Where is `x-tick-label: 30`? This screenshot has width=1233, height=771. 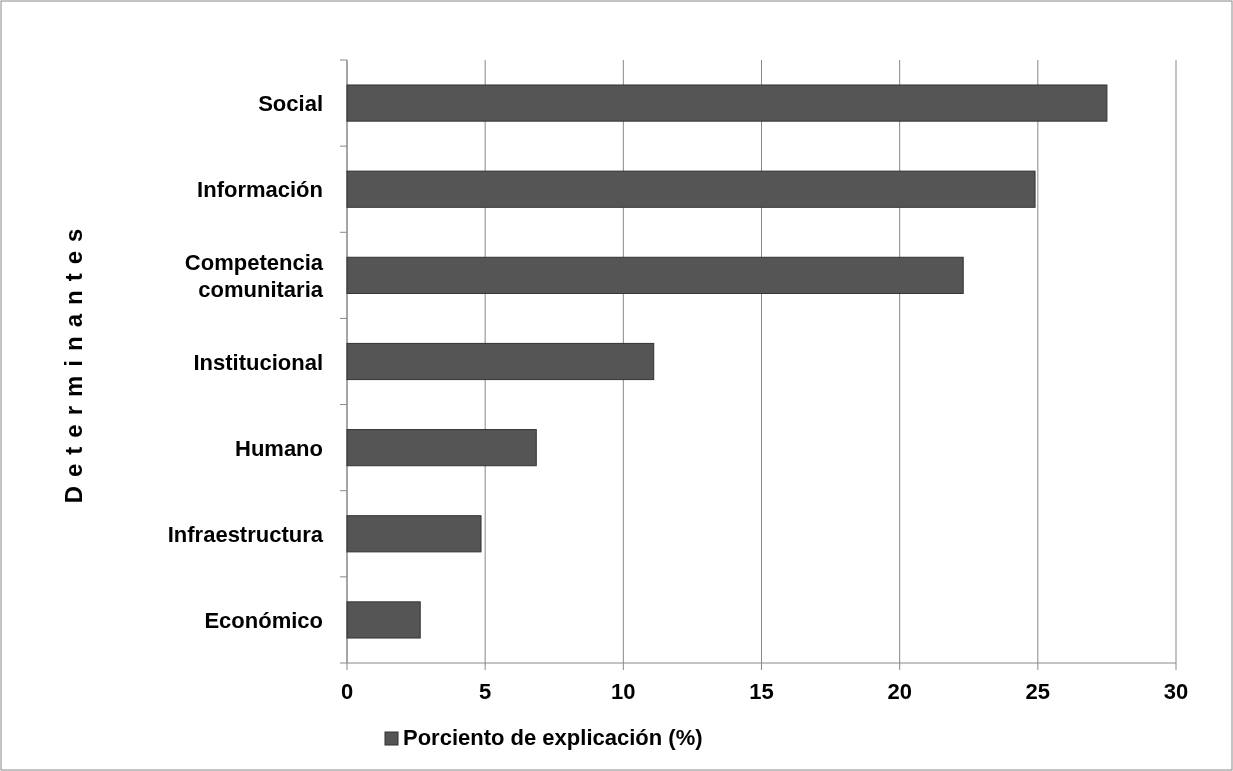 x-tick-label: 30 is located at coordinates (1176, 691).